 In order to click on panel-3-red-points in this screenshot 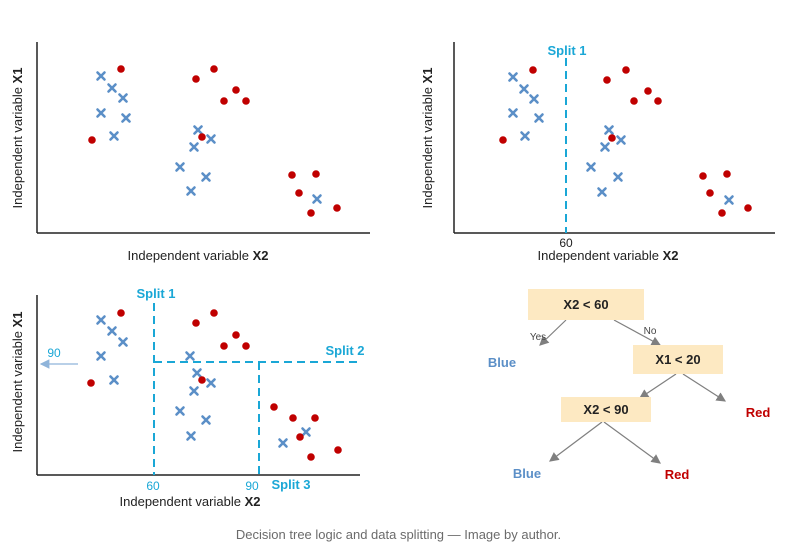, I will do `click(214, 385)`.